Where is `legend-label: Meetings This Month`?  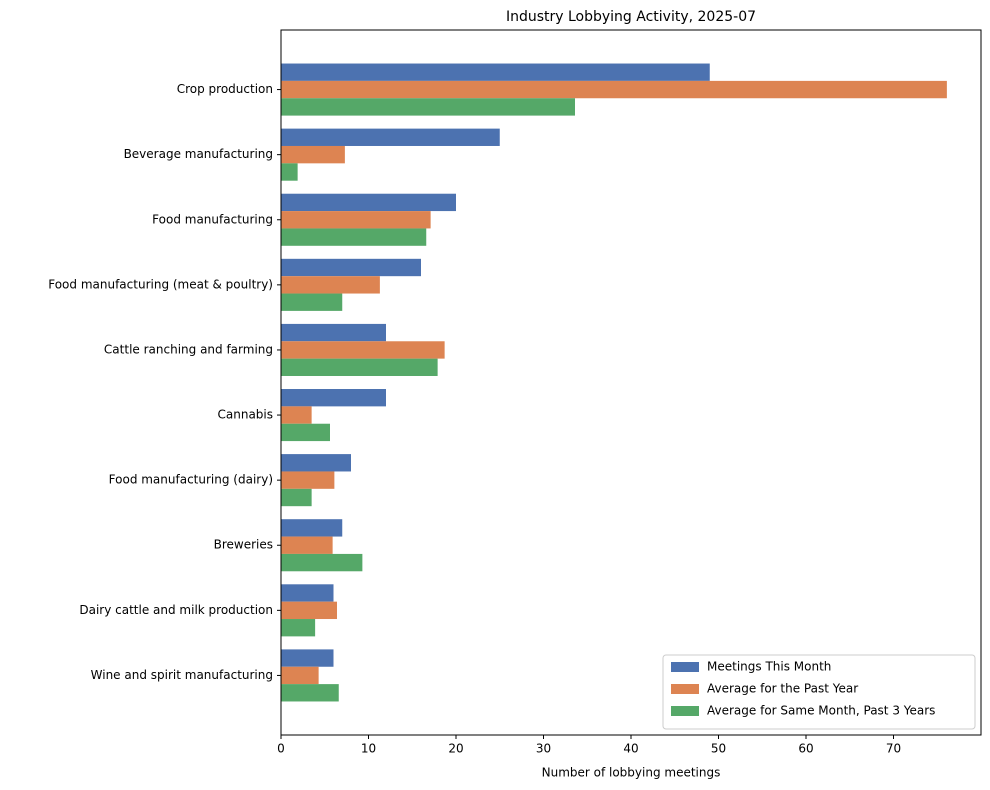 legend-label: Meetings This Month is located at coordinates (769, 667).